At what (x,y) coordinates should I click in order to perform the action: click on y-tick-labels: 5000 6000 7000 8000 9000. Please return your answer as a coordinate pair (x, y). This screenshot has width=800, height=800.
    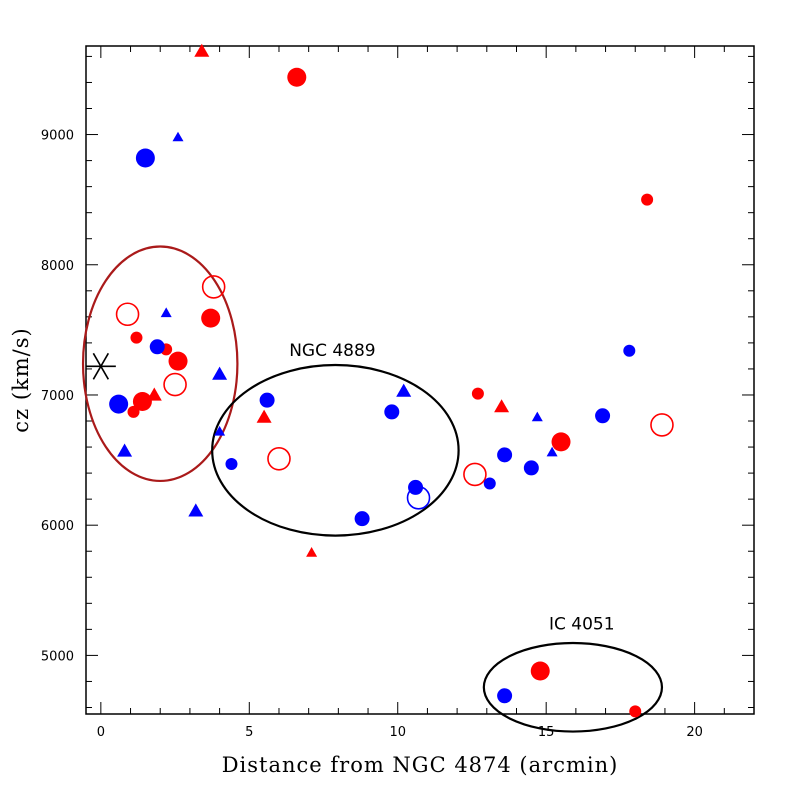
    Looking at the image, I should click on (57, 397).